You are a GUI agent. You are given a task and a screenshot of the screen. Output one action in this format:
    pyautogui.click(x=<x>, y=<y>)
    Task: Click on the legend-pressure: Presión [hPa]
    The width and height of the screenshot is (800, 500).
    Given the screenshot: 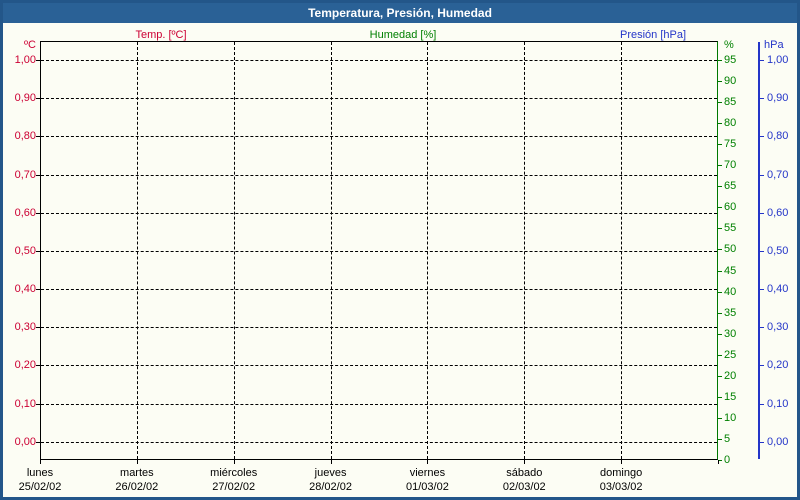 What is the action you would take?
    pyautogui.click(x=653, y=35)
    